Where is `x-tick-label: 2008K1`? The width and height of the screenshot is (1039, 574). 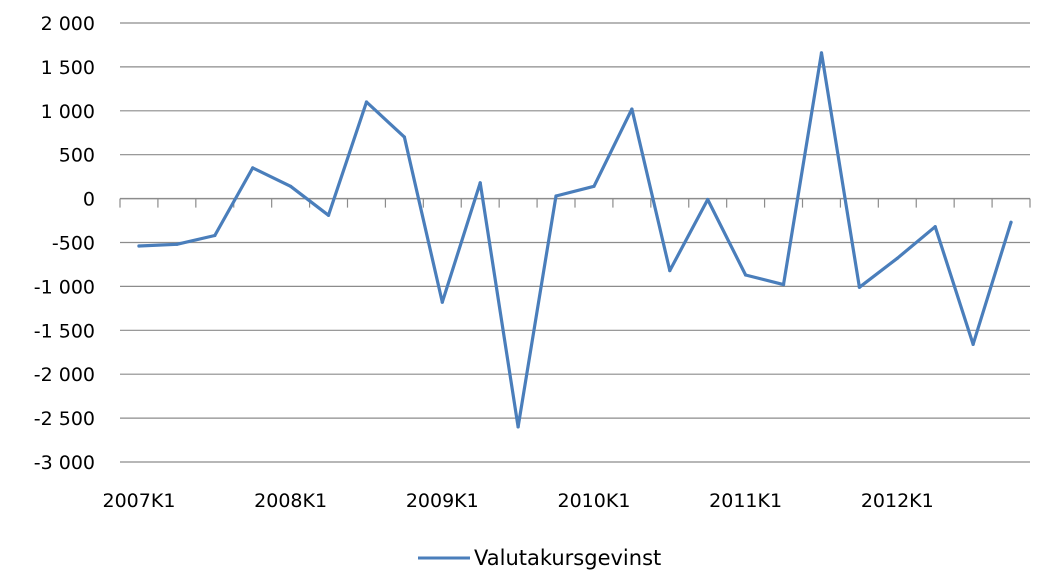
x-tick-label: 2008K1 is located at coordinates (290, 501).